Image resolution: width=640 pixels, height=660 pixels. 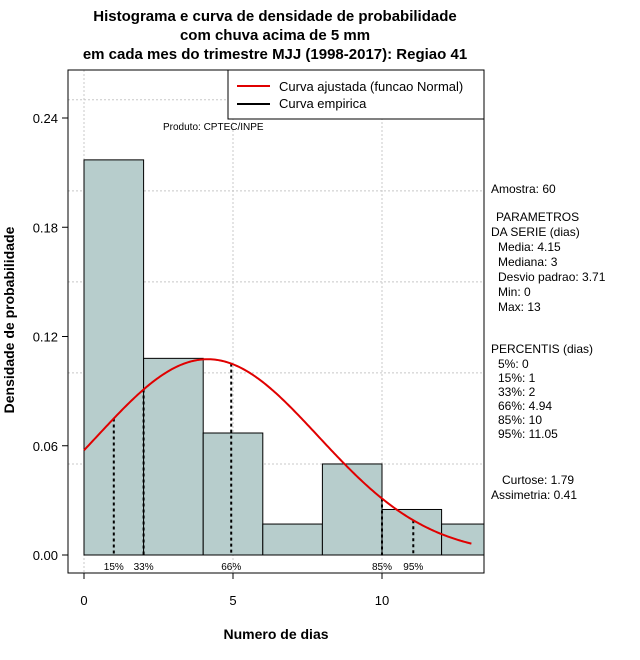 I want to click on y-tick-label: 0.00, so click(x=45, y=555).